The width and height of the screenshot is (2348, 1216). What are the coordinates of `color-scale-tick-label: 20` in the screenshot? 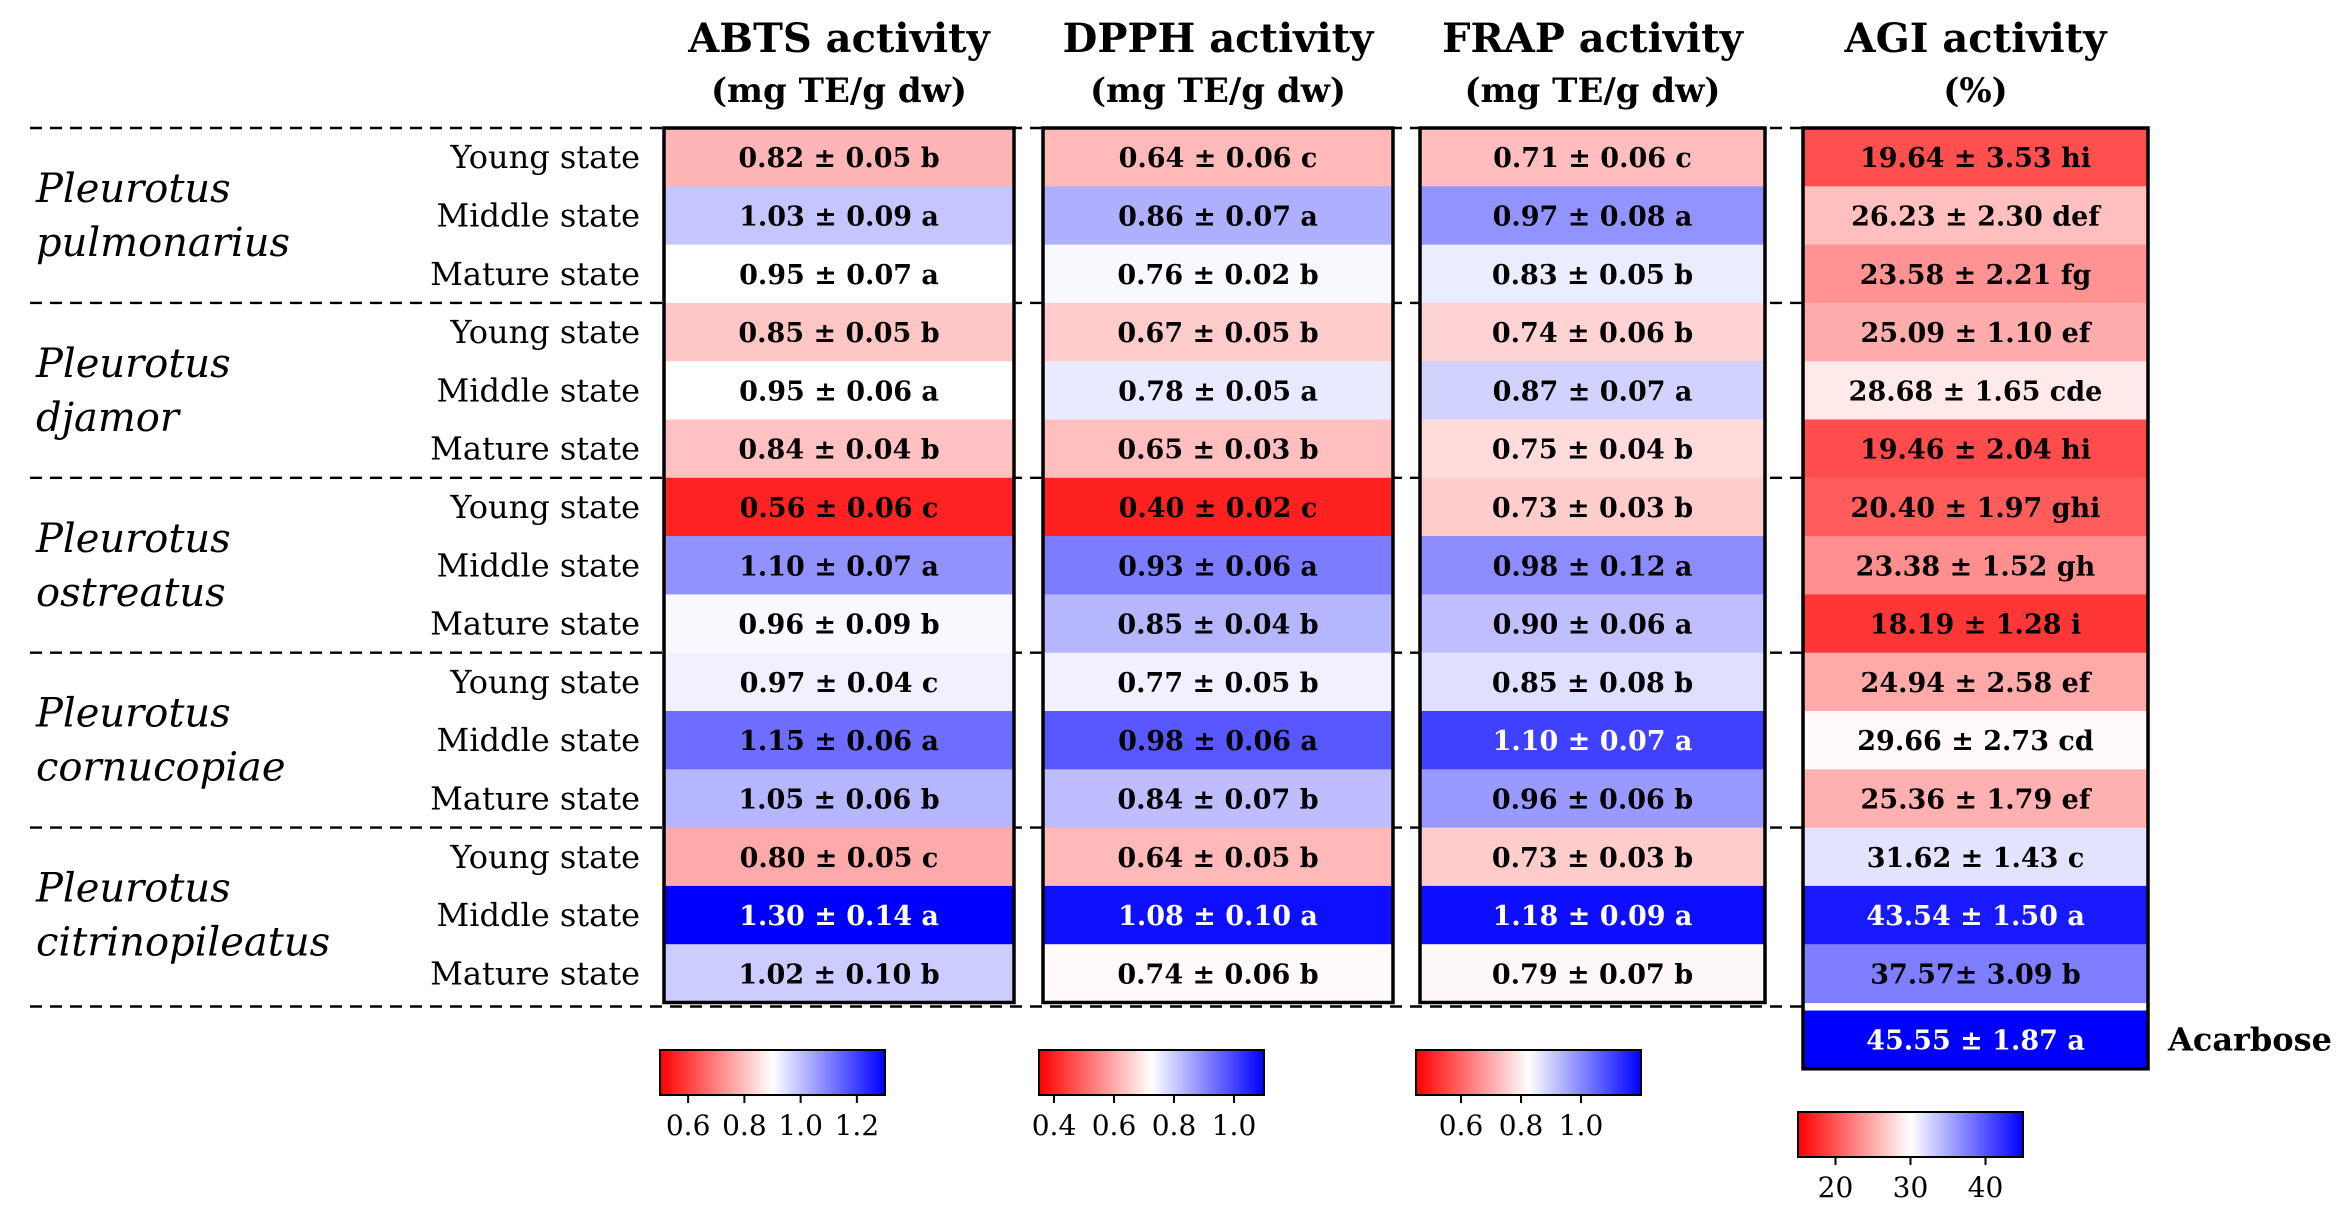 It's located at (1836, 1187).